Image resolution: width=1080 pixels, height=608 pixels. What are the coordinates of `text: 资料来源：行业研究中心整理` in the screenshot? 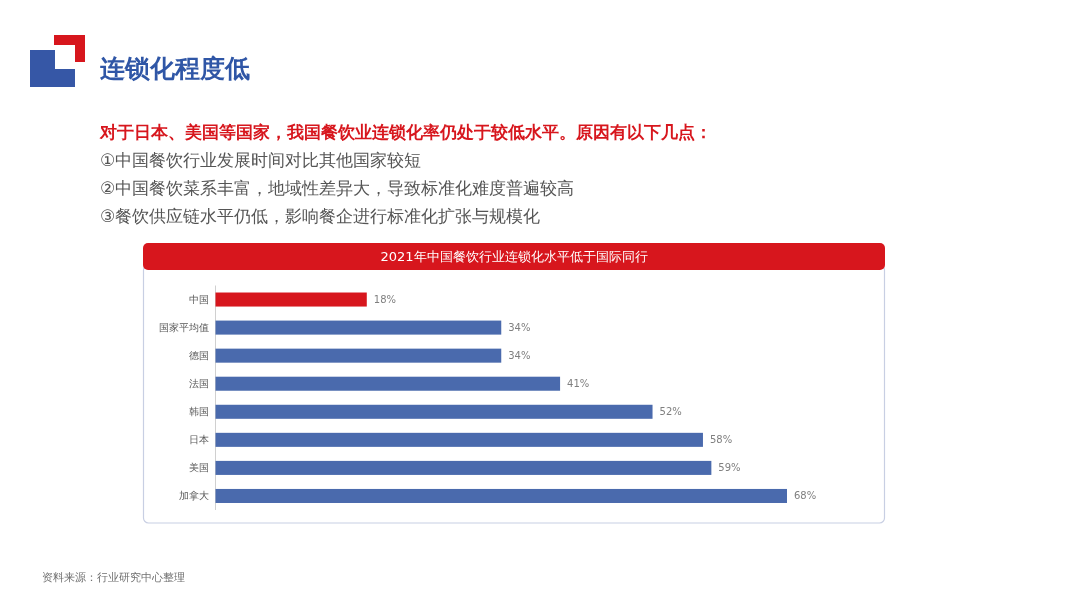 It's located at (113, 577).